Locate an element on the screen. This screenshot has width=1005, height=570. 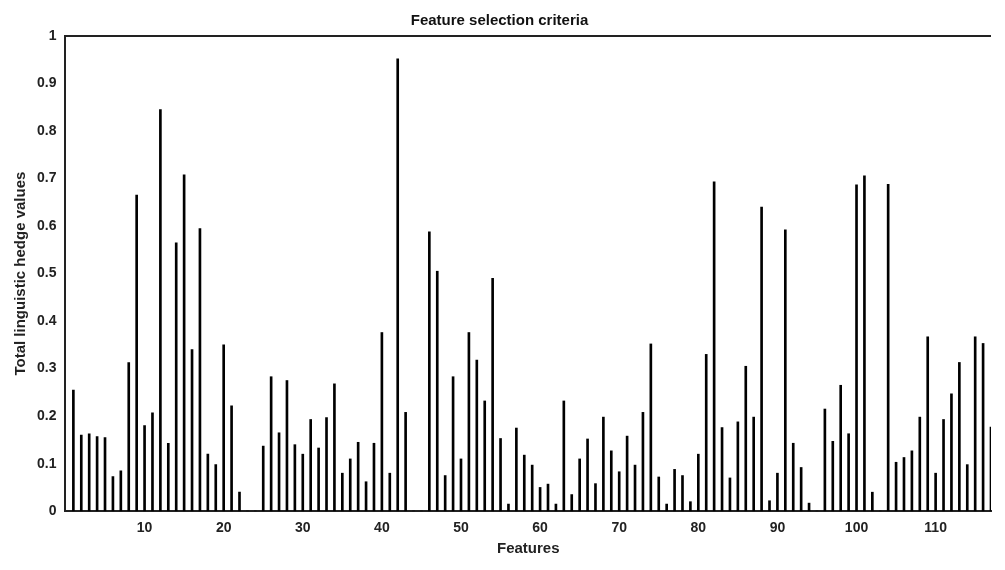
y-tick-label: 0.7 is located at coordinates (46, 177).